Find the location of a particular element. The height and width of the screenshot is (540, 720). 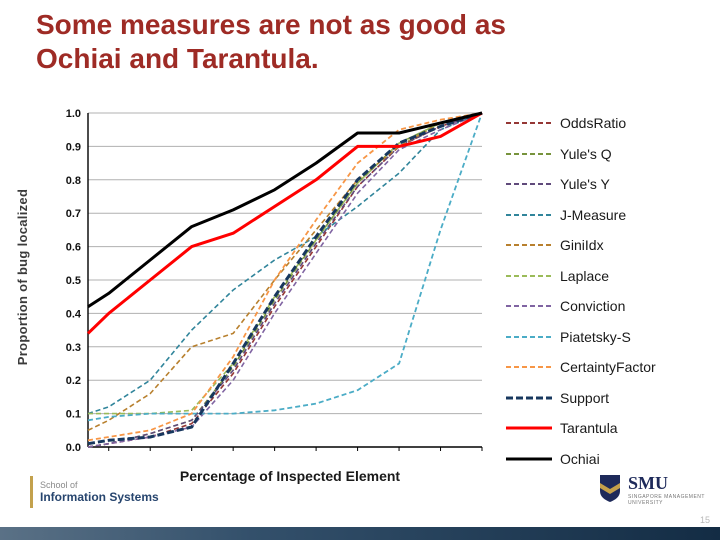

legend-label: Piatetsky-S is located at coordinates (595, 336).